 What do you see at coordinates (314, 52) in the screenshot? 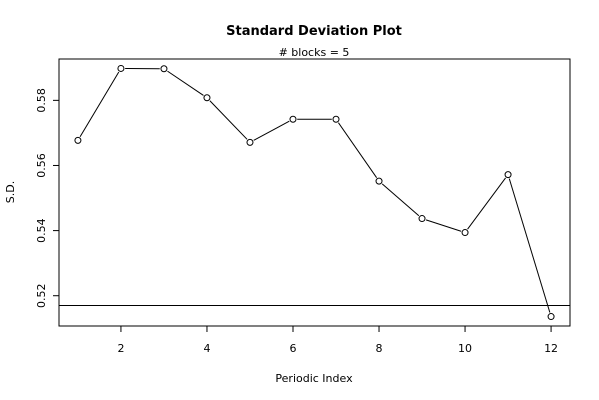
I see `chart-subtitle: # blocks = 5` at bounding box center [314, 52].